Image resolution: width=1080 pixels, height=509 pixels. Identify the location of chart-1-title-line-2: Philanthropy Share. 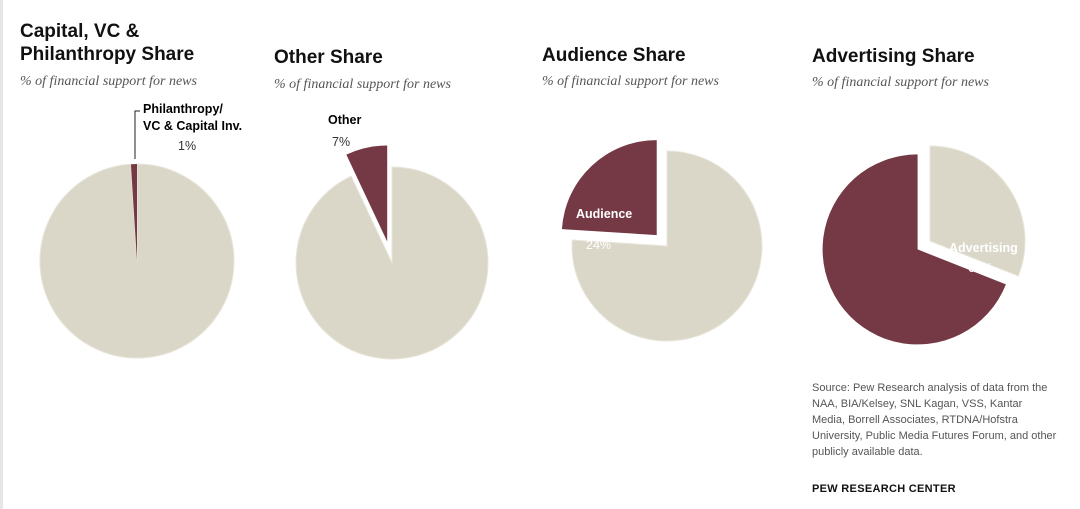
(107, 54).